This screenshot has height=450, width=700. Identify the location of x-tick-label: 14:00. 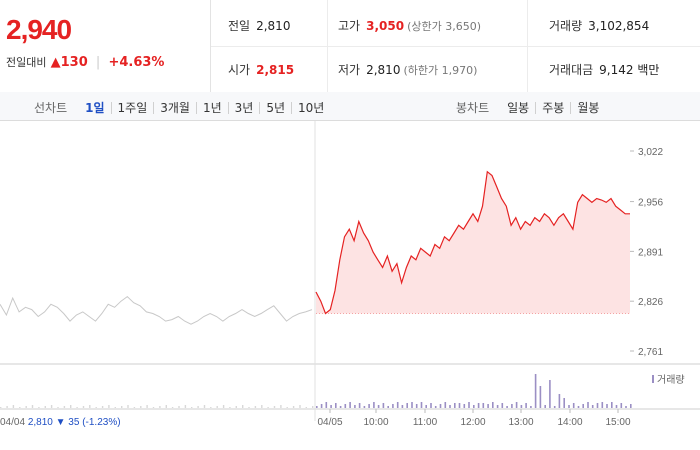
(569, 422).